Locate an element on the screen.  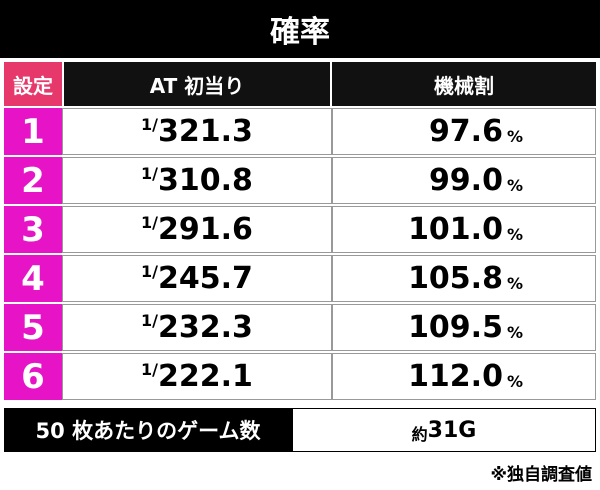
payout-value: 112.0 is located at coordinates (455, 376).